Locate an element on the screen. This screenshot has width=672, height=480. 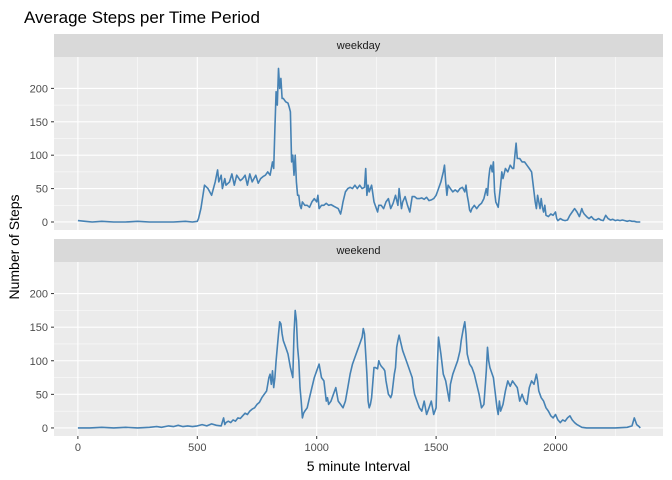
x-tick-label: 500 is located at coordinates (197, 448).